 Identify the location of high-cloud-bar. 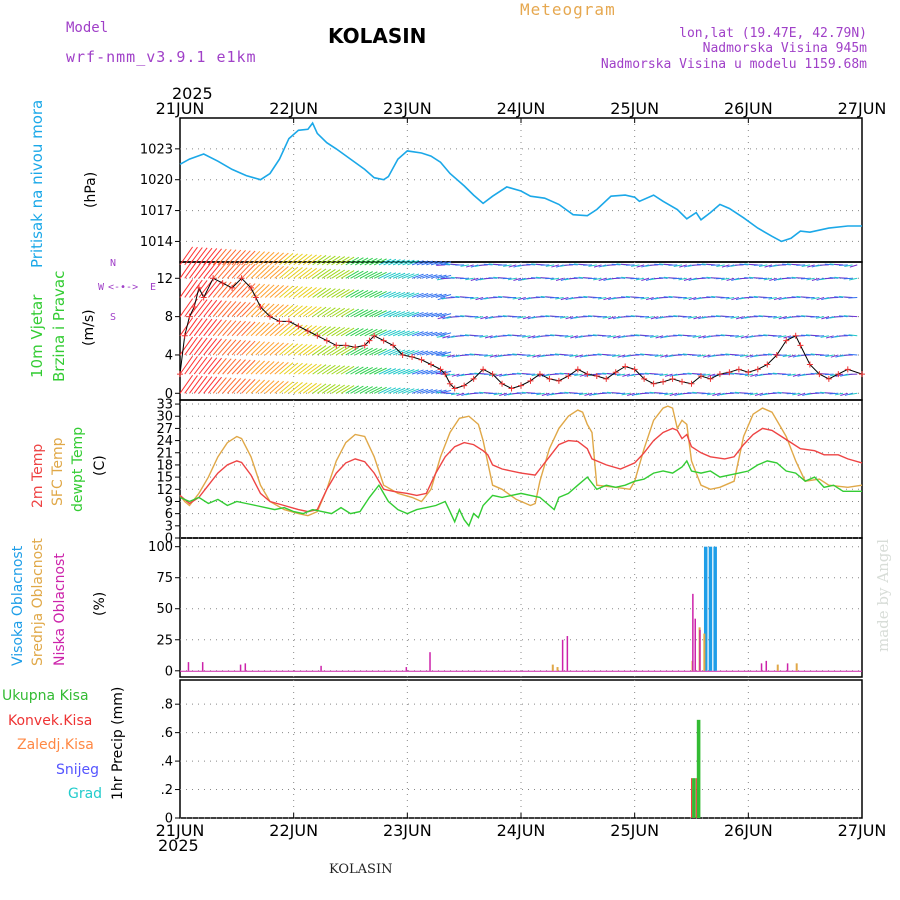
(715, 608).